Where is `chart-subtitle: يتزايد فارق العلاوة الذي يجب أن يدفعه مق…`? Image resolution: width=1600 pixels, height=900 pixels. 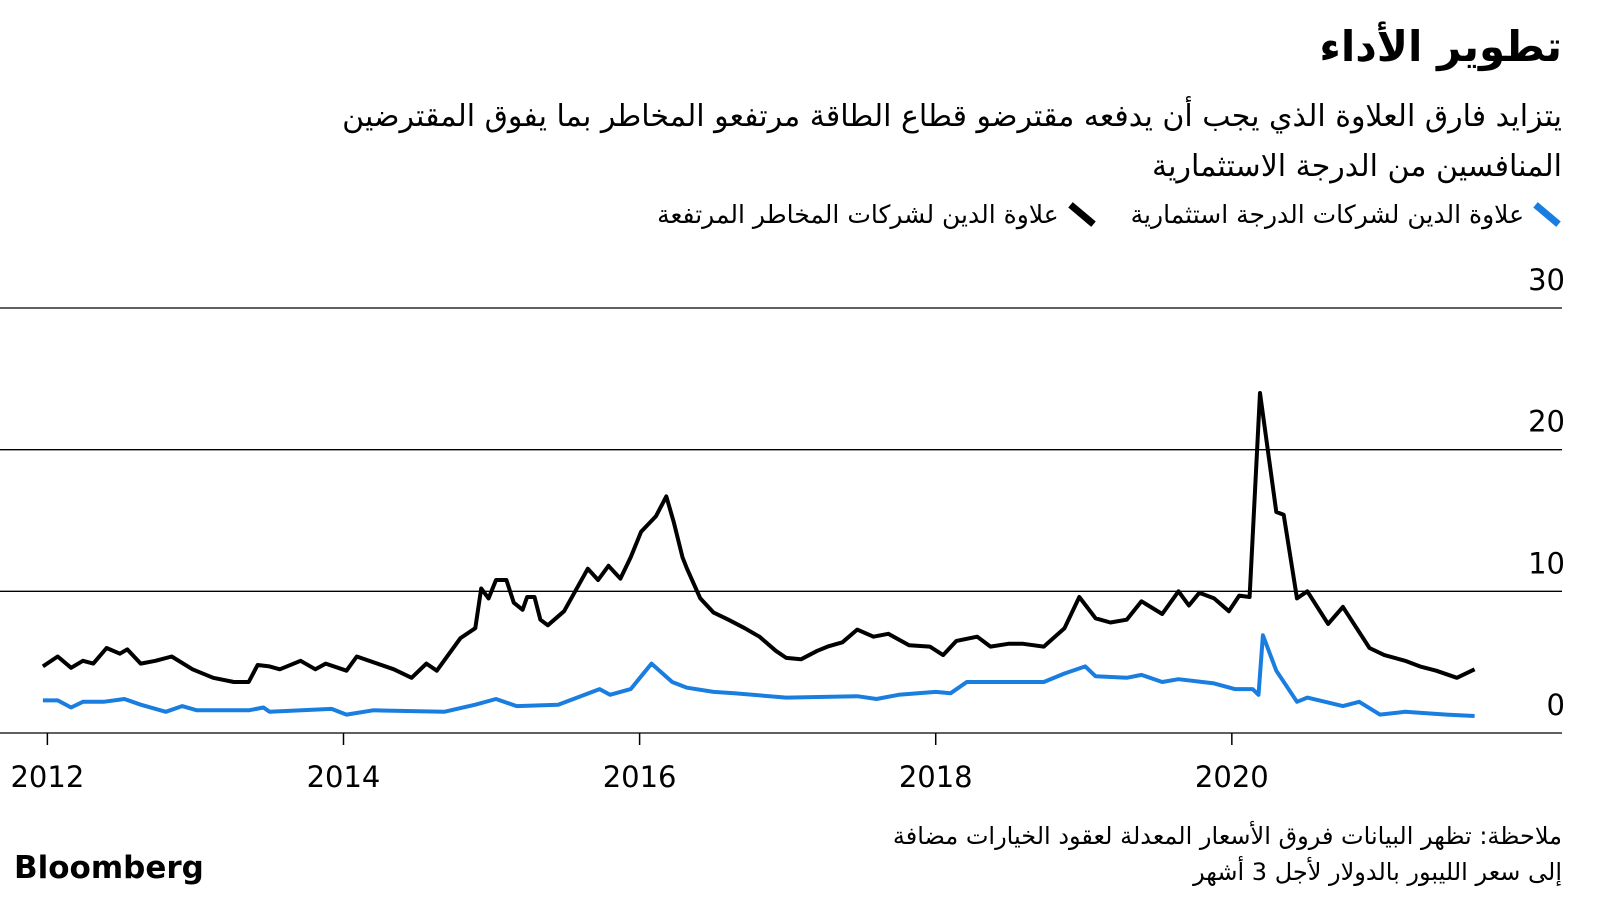 chart-subtitle: يتزايد فارق العلاوة الذي يجب أن يدفعه مق… is located at coordinates (952, 141).